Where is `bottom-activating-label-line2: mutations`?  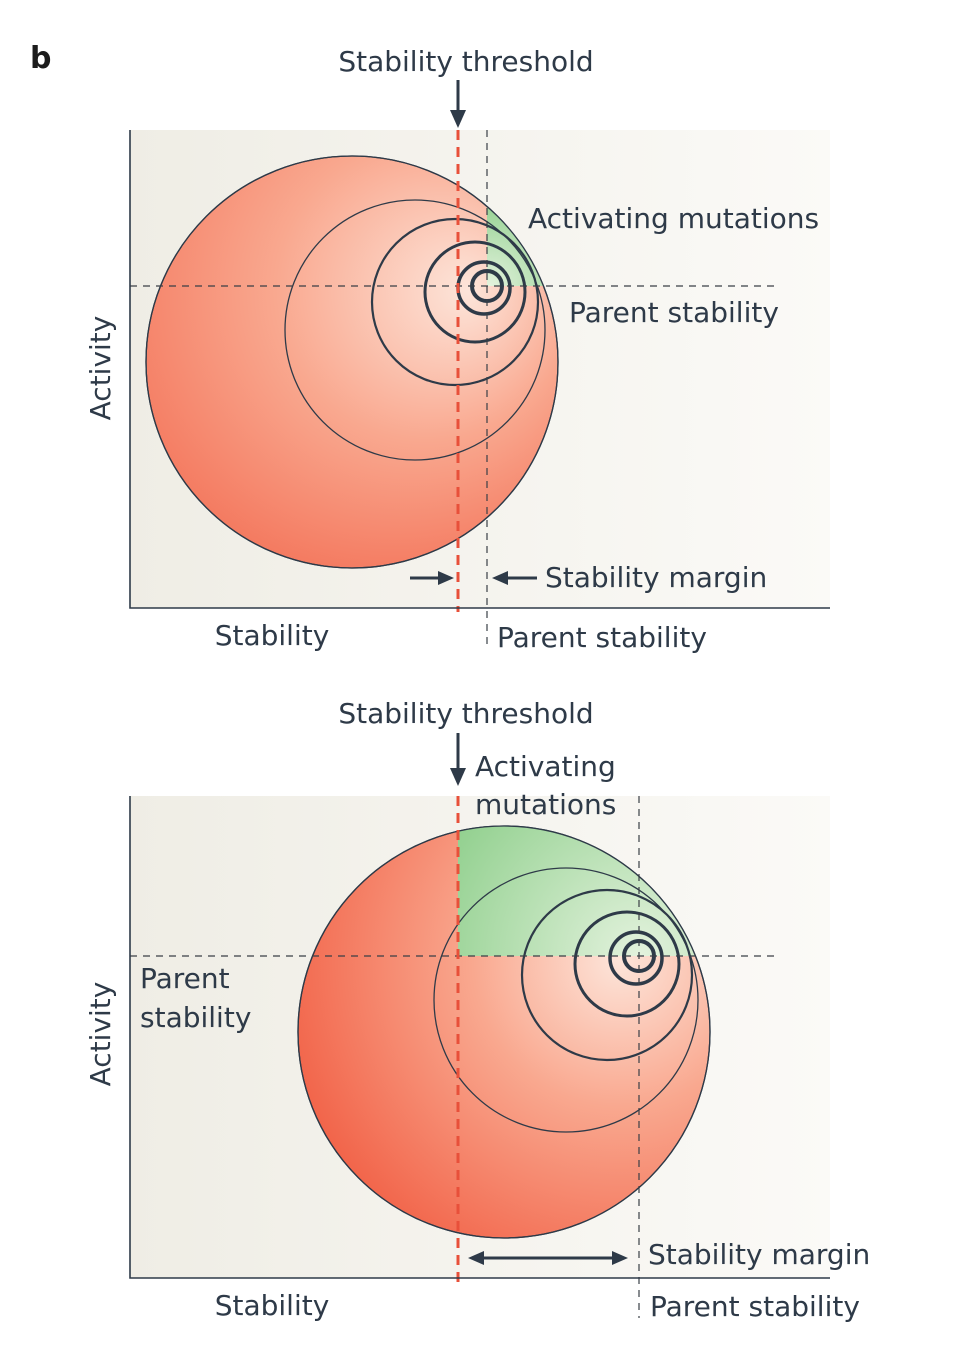 bottom-activating-label-line2: mutations is located at coordinates (545, 804).